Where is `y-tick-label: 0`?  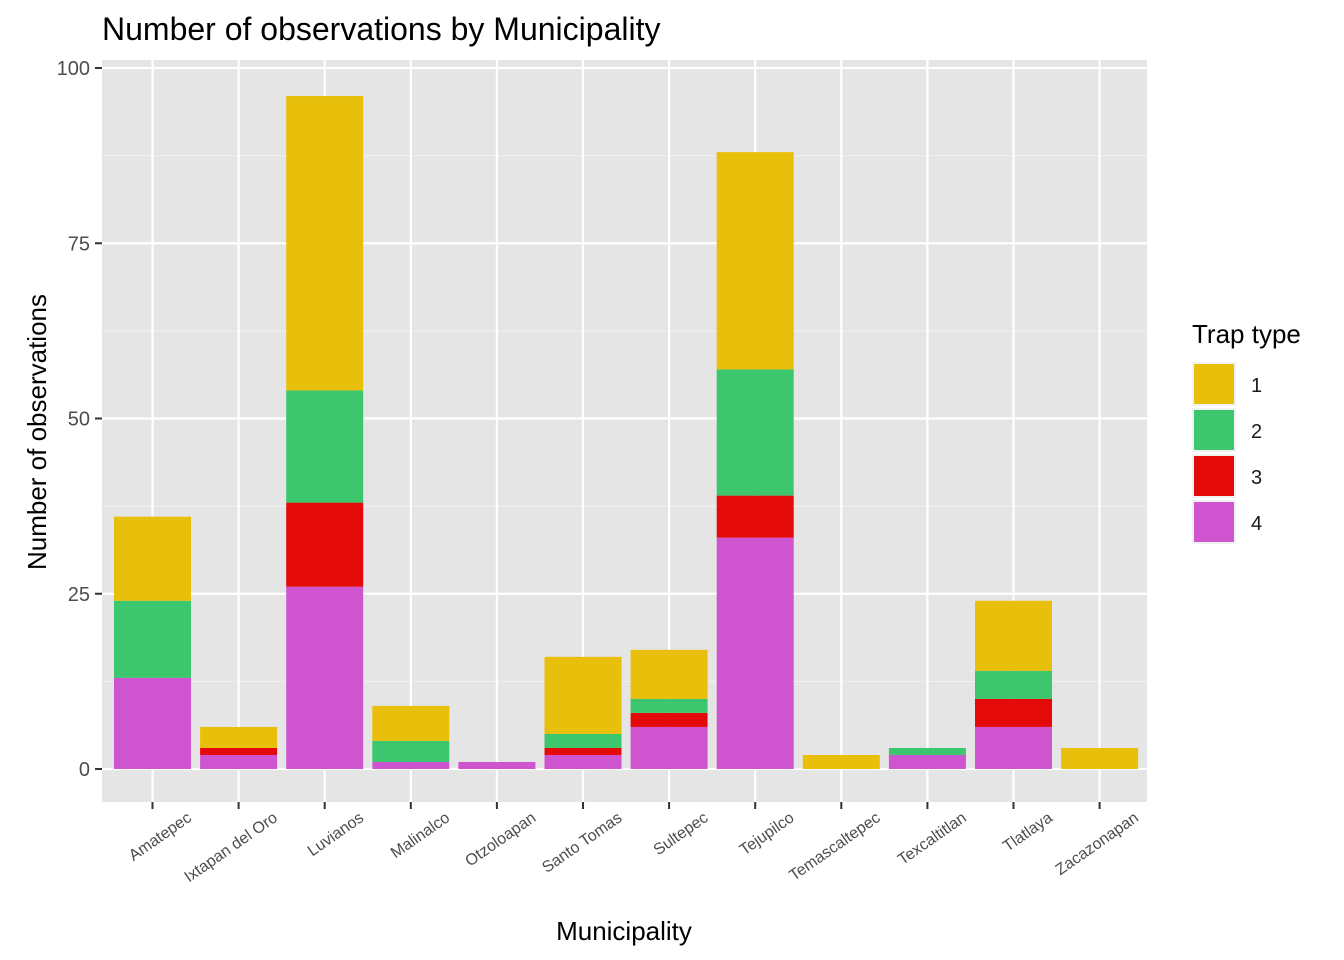 y-tick-label: 0 is located at coordinates (84, 770).